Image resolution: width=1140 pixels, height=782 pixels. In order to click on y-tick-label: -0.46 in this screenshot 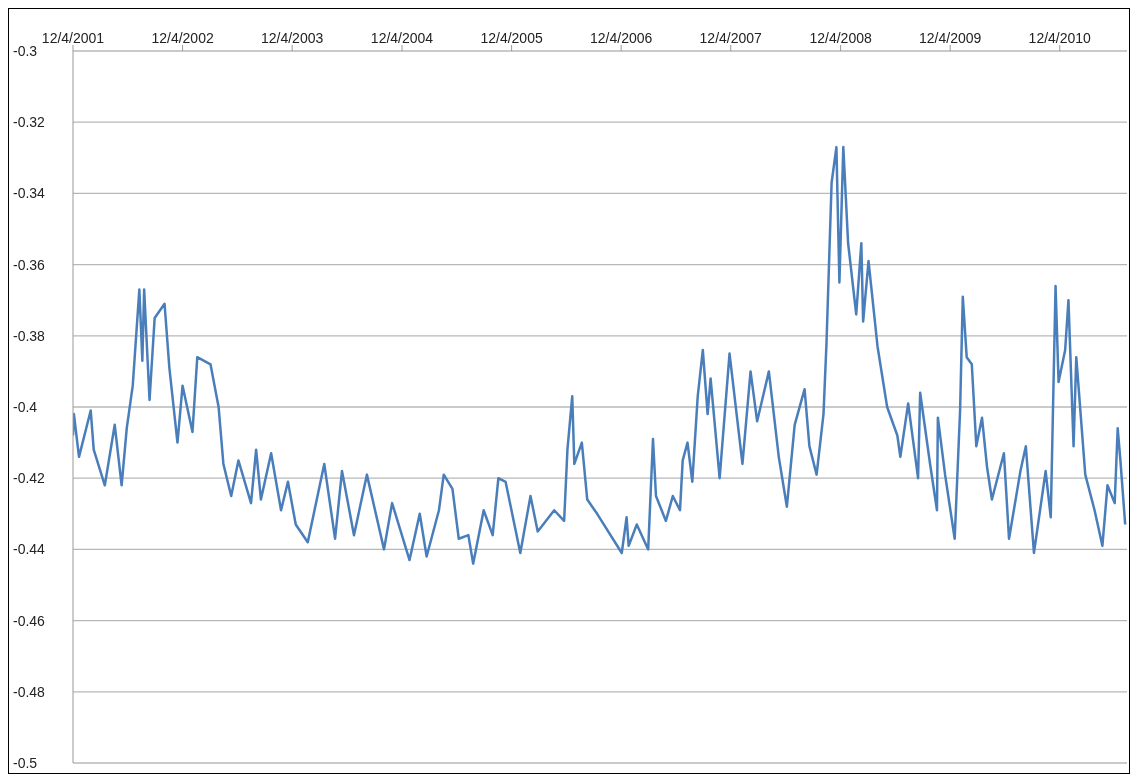, I will do `click(29, 620)`.